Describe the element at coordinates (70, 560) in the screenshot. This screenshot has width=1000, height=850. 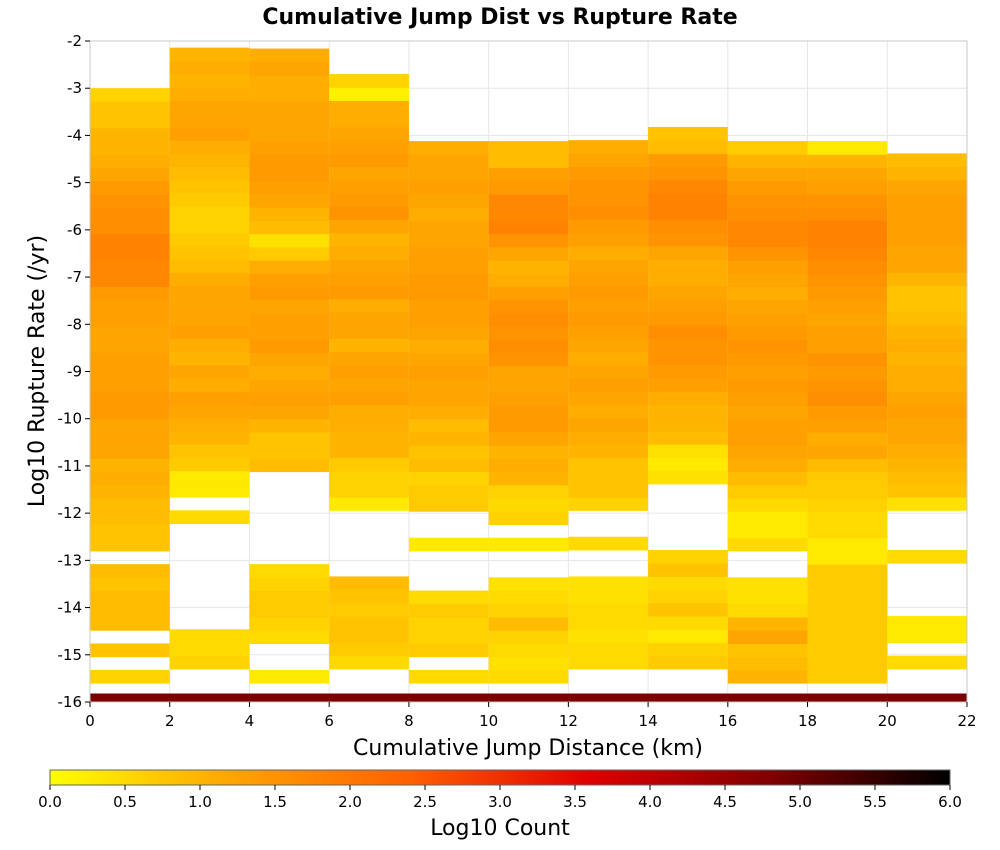
I see `y-tick-label: -13` at that location.